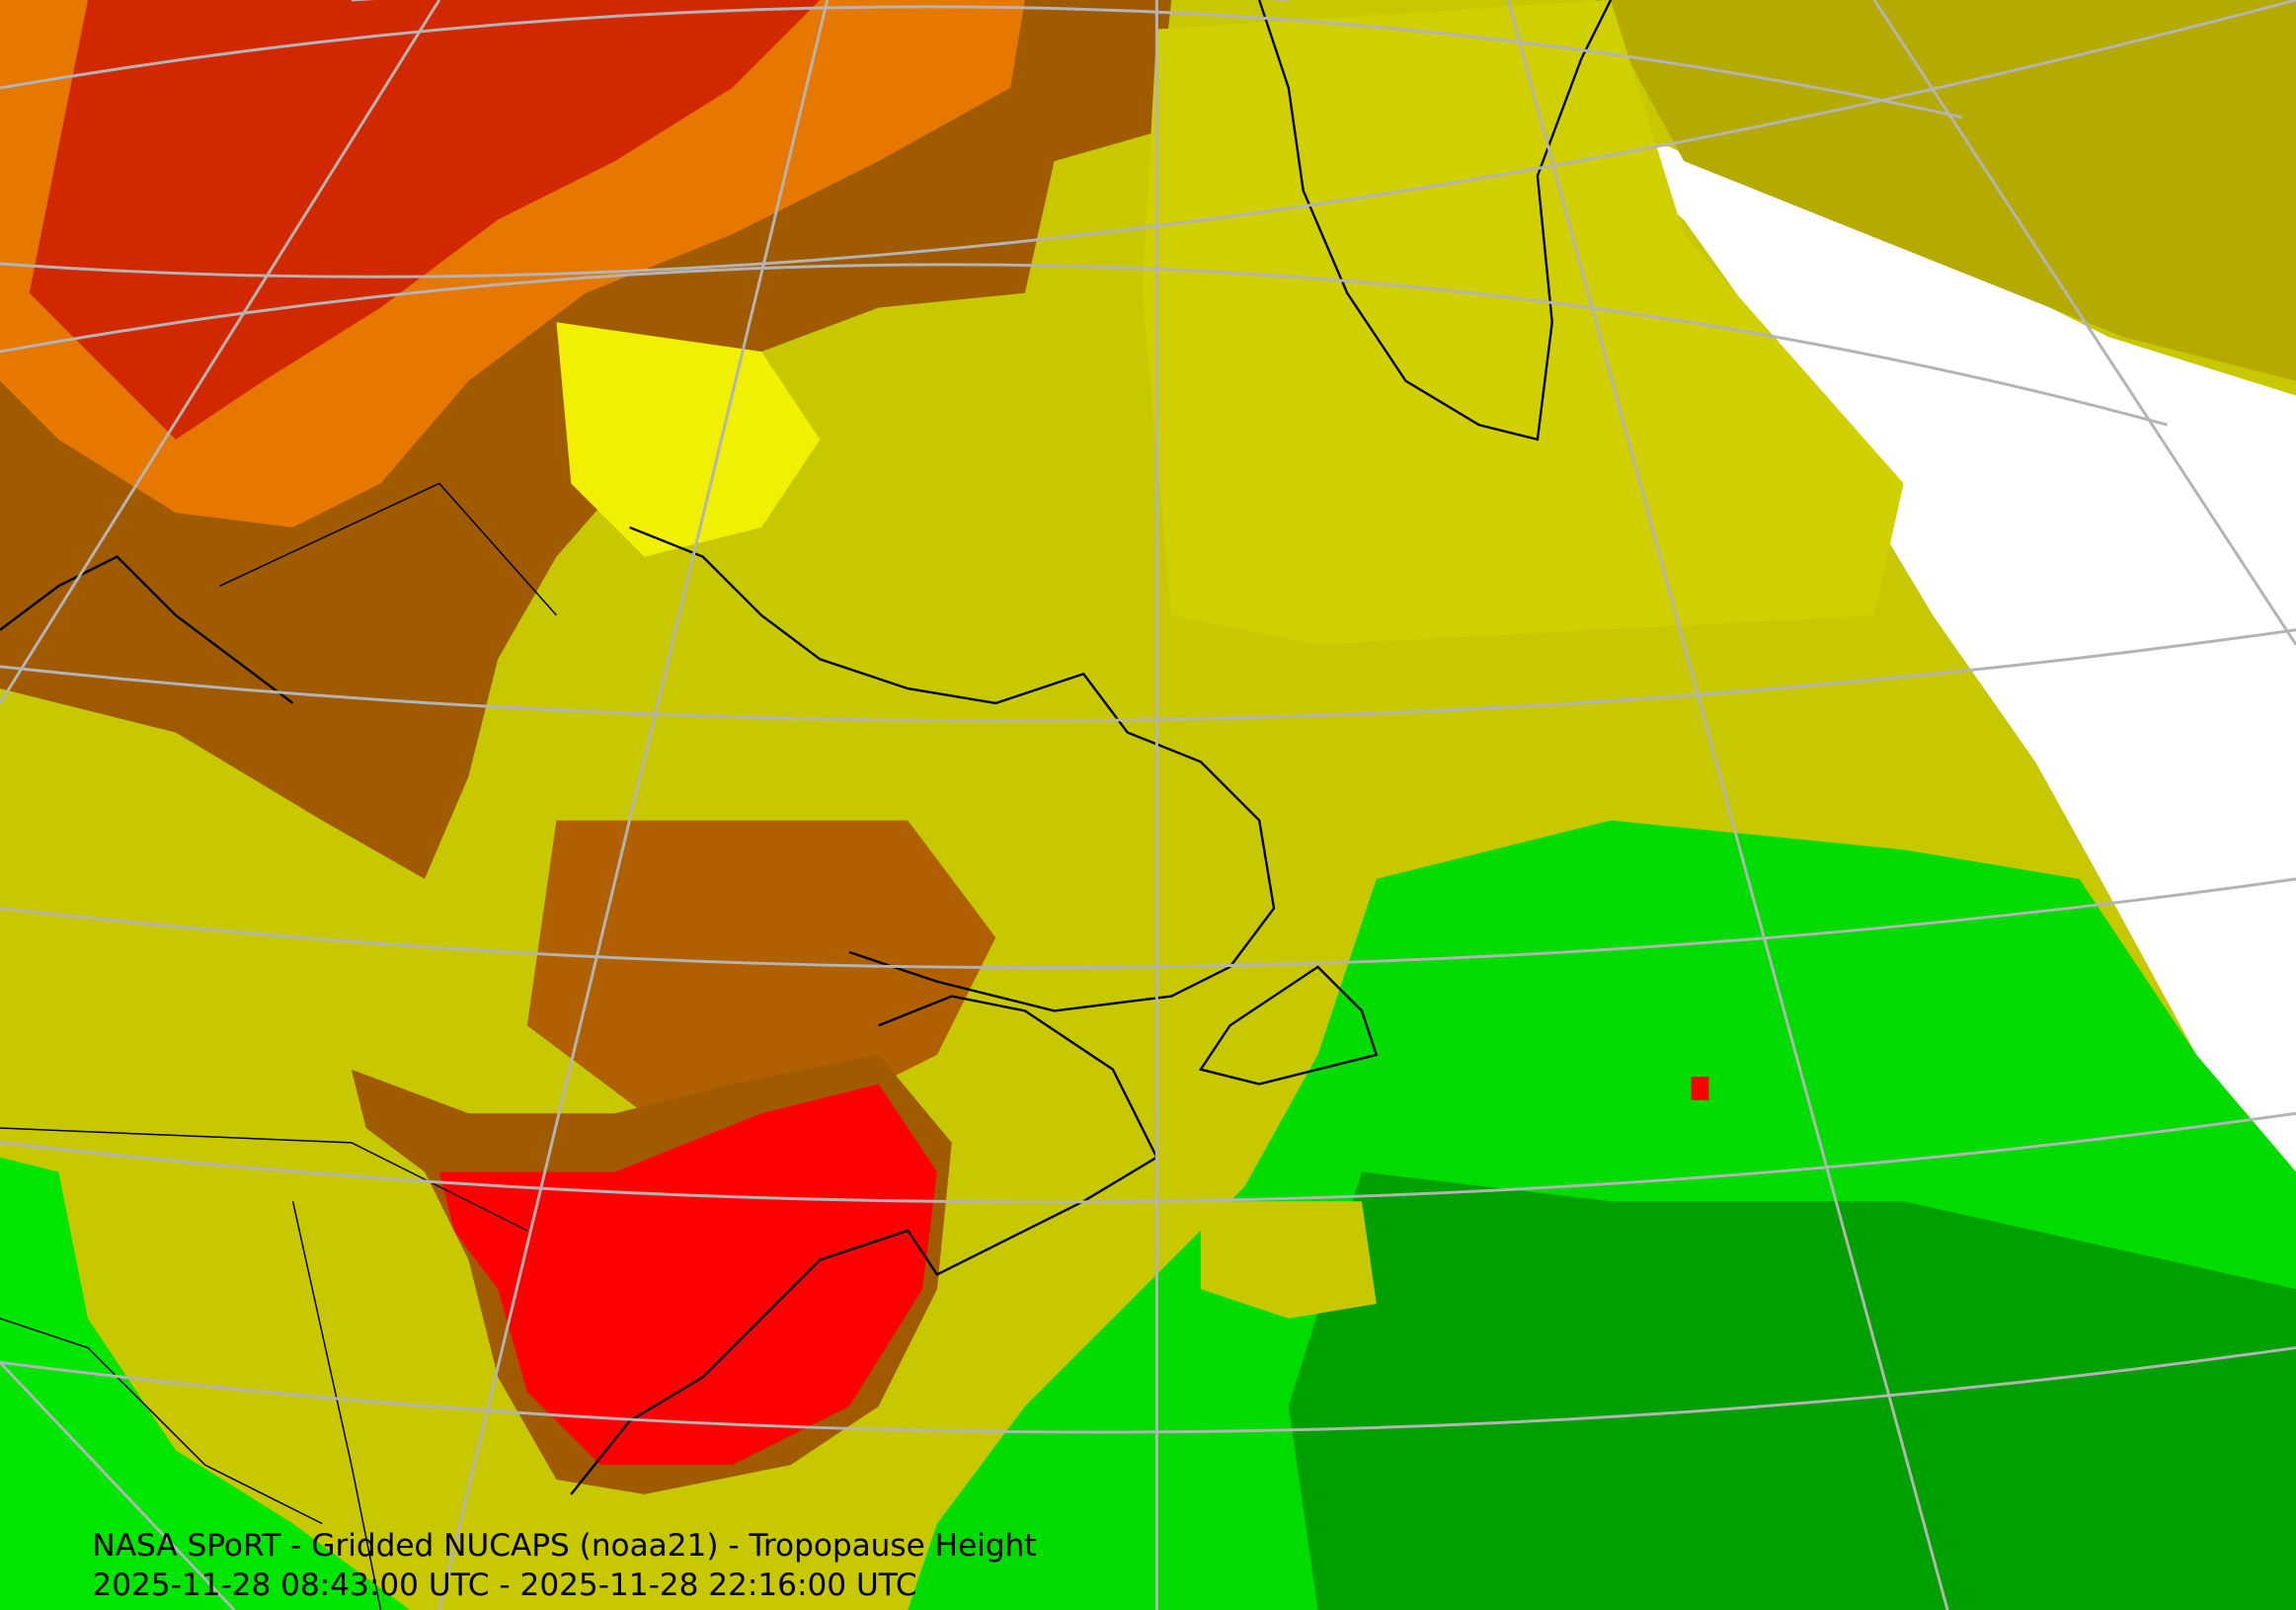  I want to click on field-green-dark, so click(1792, 1390).